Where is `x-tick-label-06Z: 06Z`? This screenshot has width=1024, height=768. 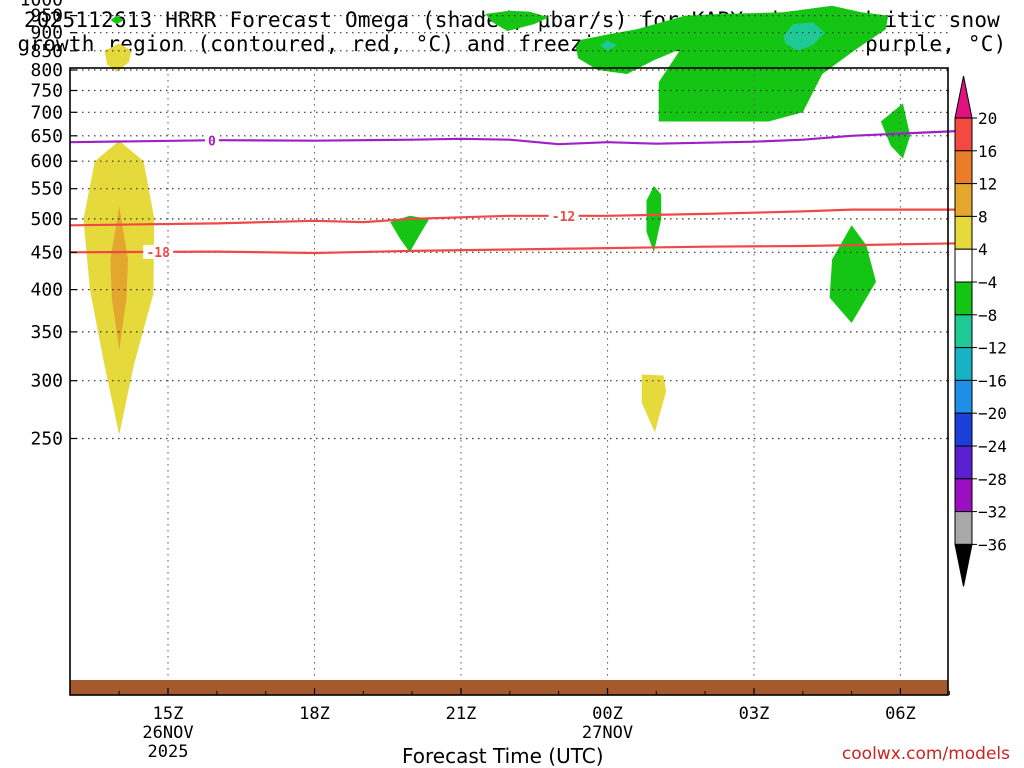
x-tick-label-06Z: 06Z is located at coordinates (900, 714).